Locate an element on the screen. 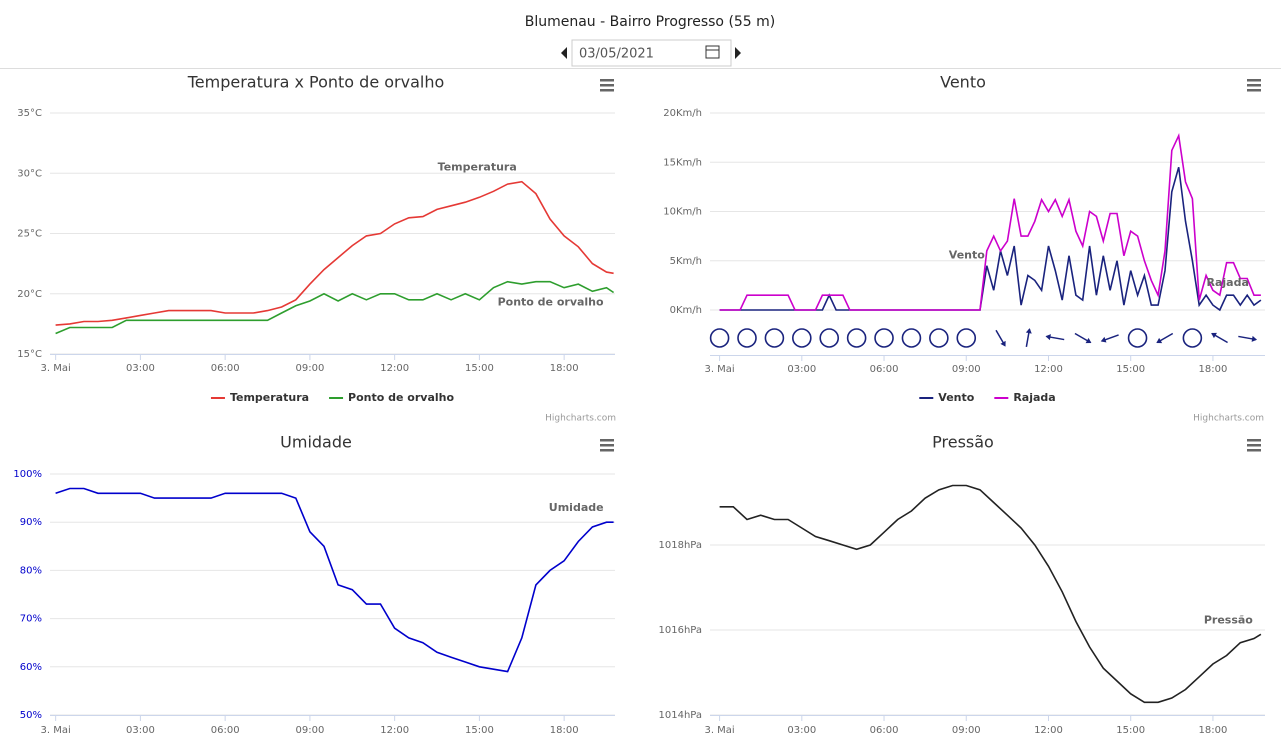  y-tick-label: 70% is located at coordinates (31, 619).